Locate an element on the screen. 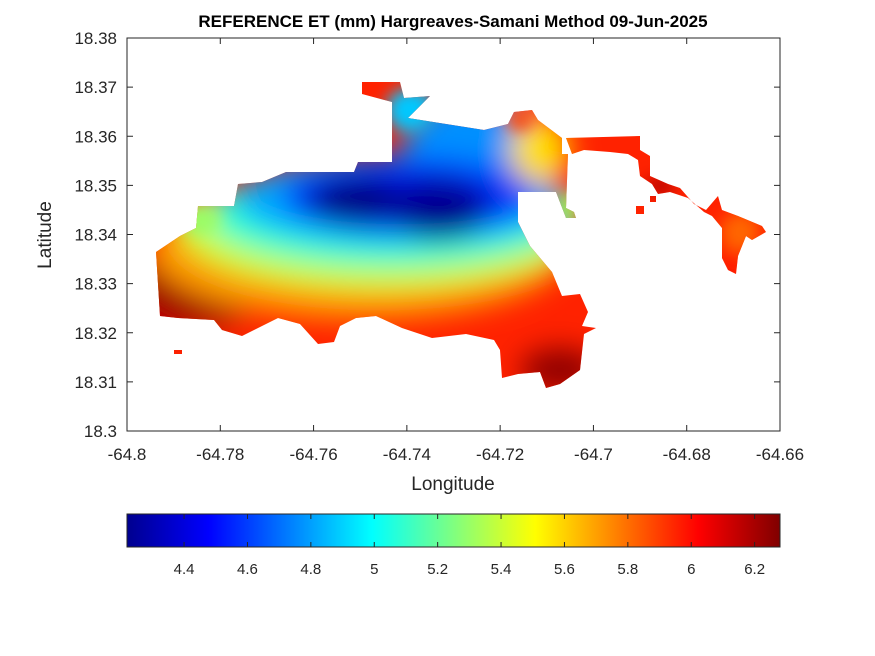 The height and width of the screenshot is (656, 875). y-axis-label: Latitude is located at coordinates (45, 235).